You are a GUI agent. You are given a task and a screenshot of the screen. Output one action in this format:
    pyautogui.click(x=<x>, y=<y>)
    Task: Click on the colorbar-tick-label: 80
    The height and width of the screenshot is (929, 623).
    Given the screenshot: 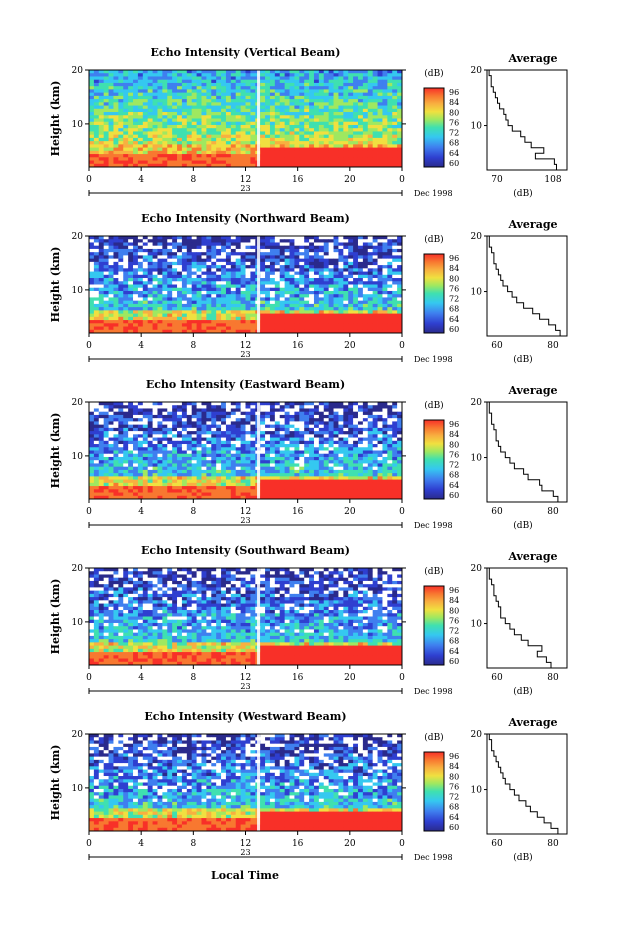 What is the action you would take?
    pyautogui.click(x=454, y=112)
    